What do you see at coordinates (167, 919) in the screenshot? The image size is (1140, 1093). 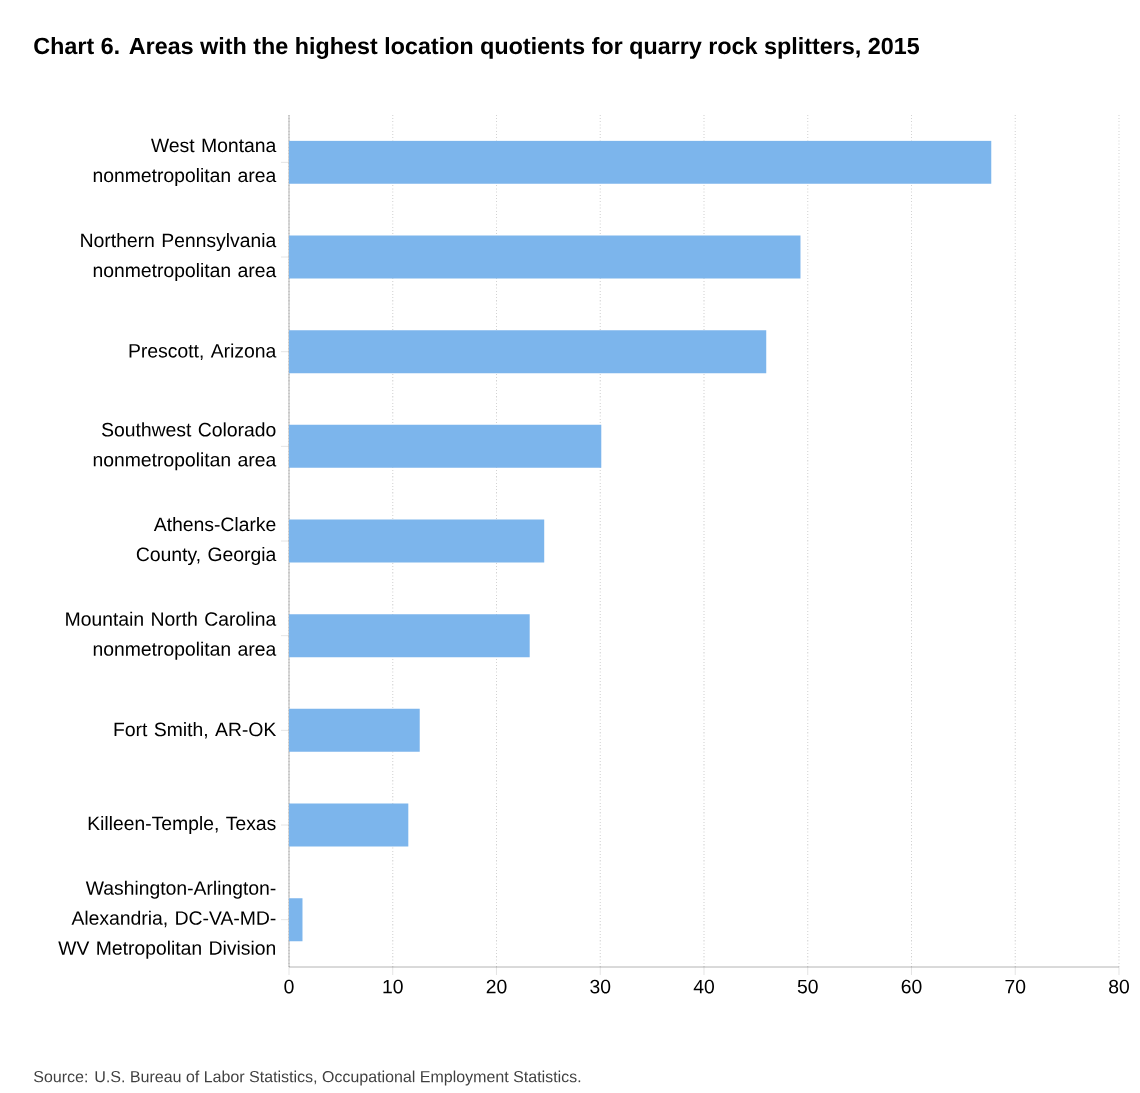 I see `y-tick-label: Washington-Arlington-Alexandria, DC-VA-MD-WV Metropolitan Division` at bounding box center [167, 919].